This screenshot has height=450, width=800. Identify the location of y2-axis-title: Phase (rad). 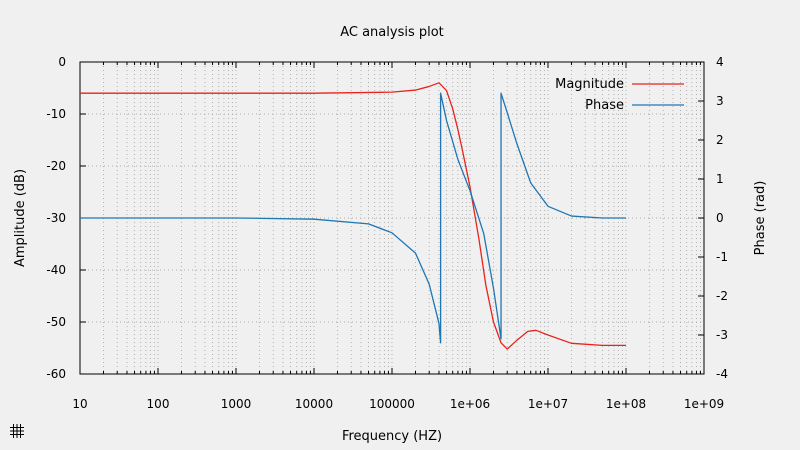
(760, 218).